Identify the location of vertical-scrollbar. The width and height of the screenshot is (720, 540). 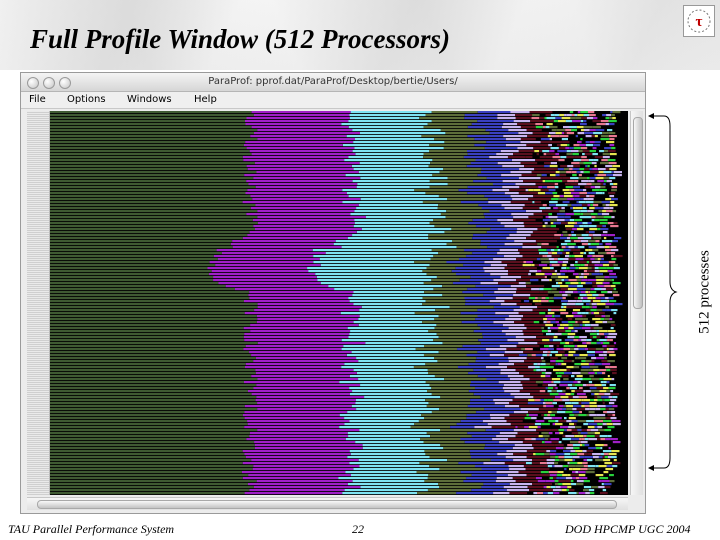
(636, 303).